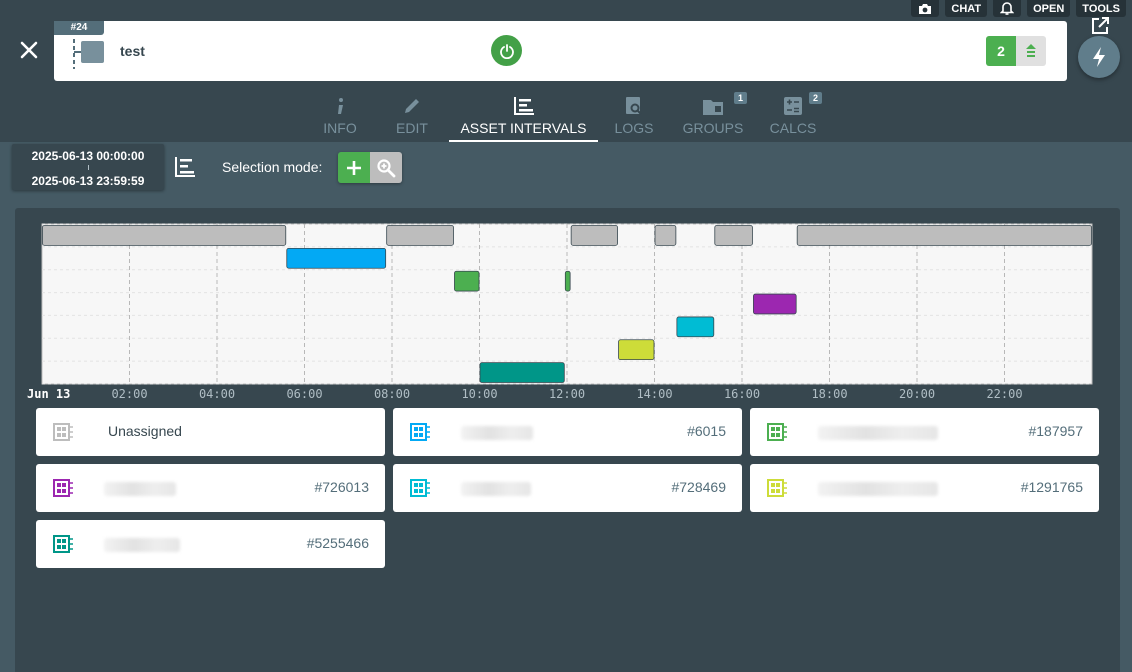 This screenshot has height=672, width=1132. Describe the element at coordinates (340, 117) in the screenshot. I see `tab-info: INFO` at that location.